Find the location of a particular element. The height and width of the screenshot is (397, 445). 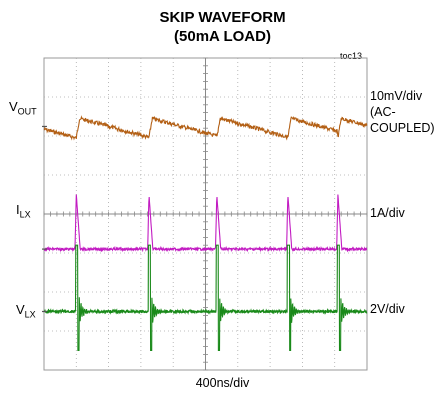

ilx-label: ILX is located at coordinates (23, 212).